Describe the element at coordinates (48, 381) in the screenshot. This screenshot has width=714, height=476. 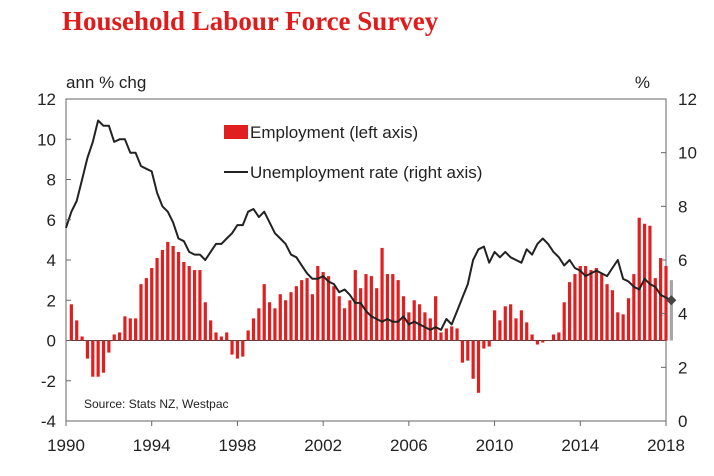
I see `left-tick-label: -2` at that location.